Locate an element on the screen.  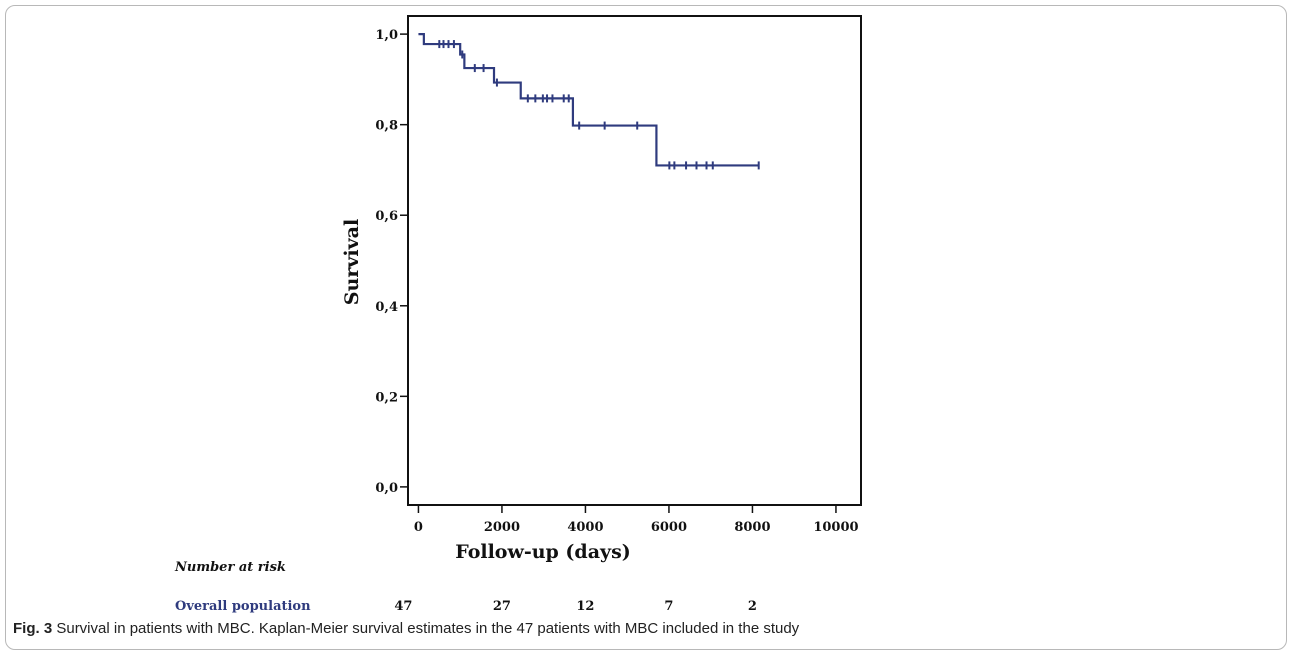
y-tick-label: 0,0 is located at coordinates (386, 488).